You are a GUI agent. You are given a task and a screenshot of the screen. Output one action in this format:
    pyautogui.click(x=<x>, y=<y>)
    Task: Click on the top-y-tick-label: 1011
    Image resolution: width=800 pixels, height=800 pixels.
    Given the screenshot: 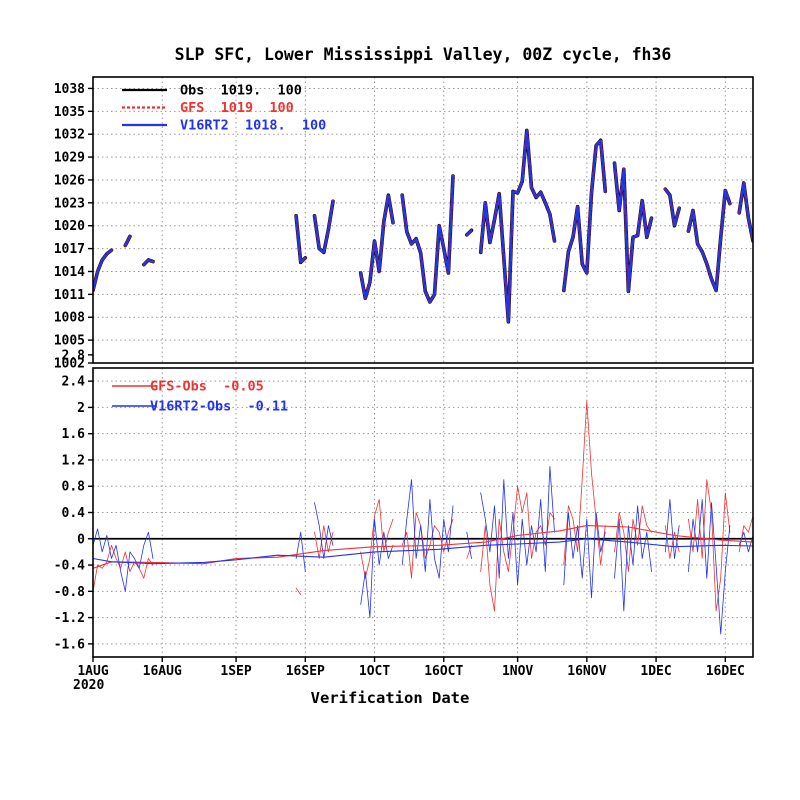 What is the action you would take?
    pyautogui.click(x=69, y=295)
    